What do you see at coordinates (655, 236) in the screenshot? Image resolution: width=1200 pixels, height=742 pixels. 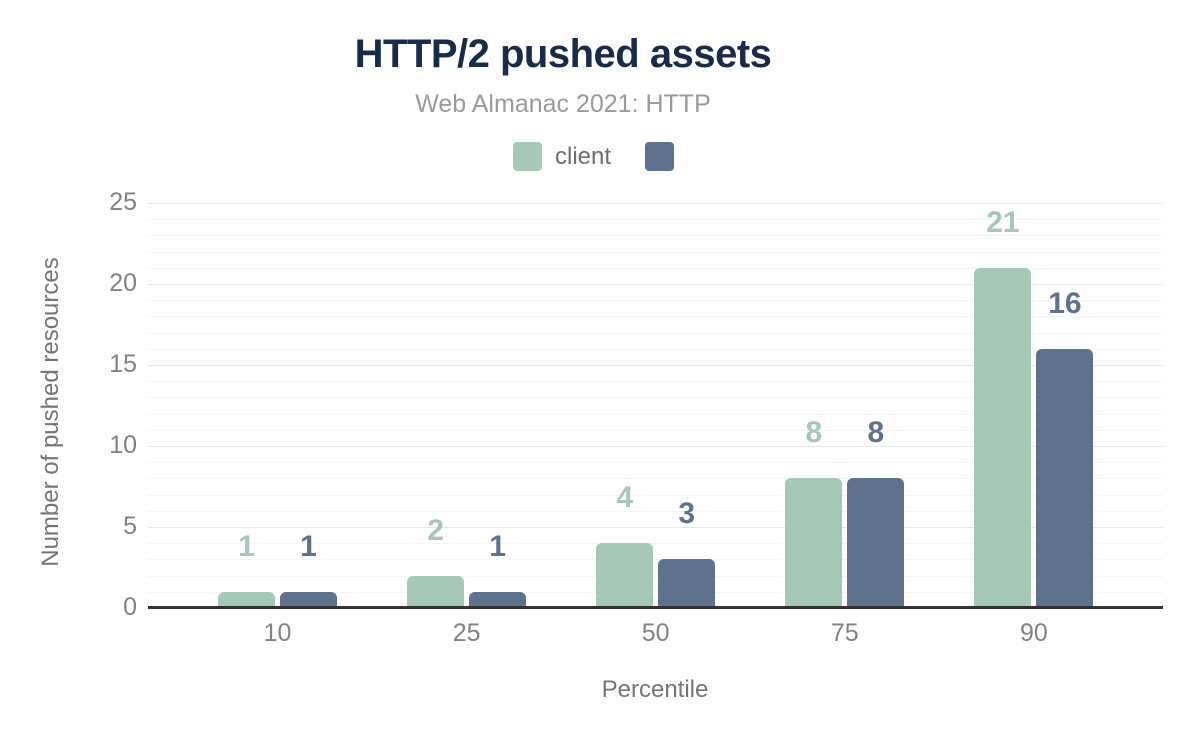 I see `gridline-y23` at bounding box center [655, 236].